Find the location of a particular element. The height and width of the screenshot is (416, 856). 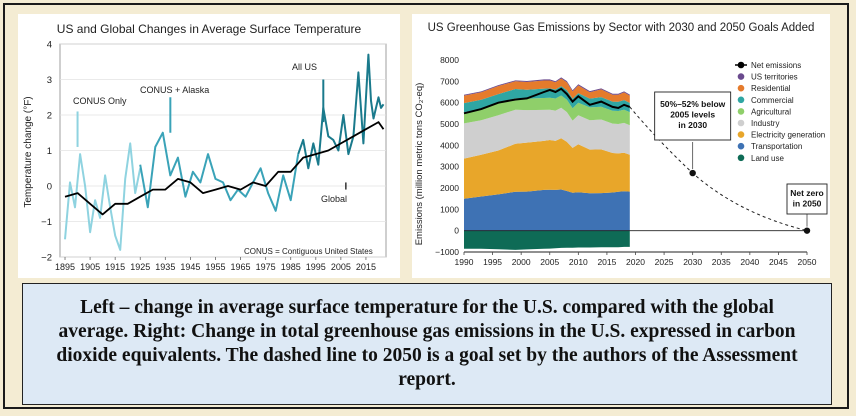

goal-2030-label-box is located at coordinates (693, 116).